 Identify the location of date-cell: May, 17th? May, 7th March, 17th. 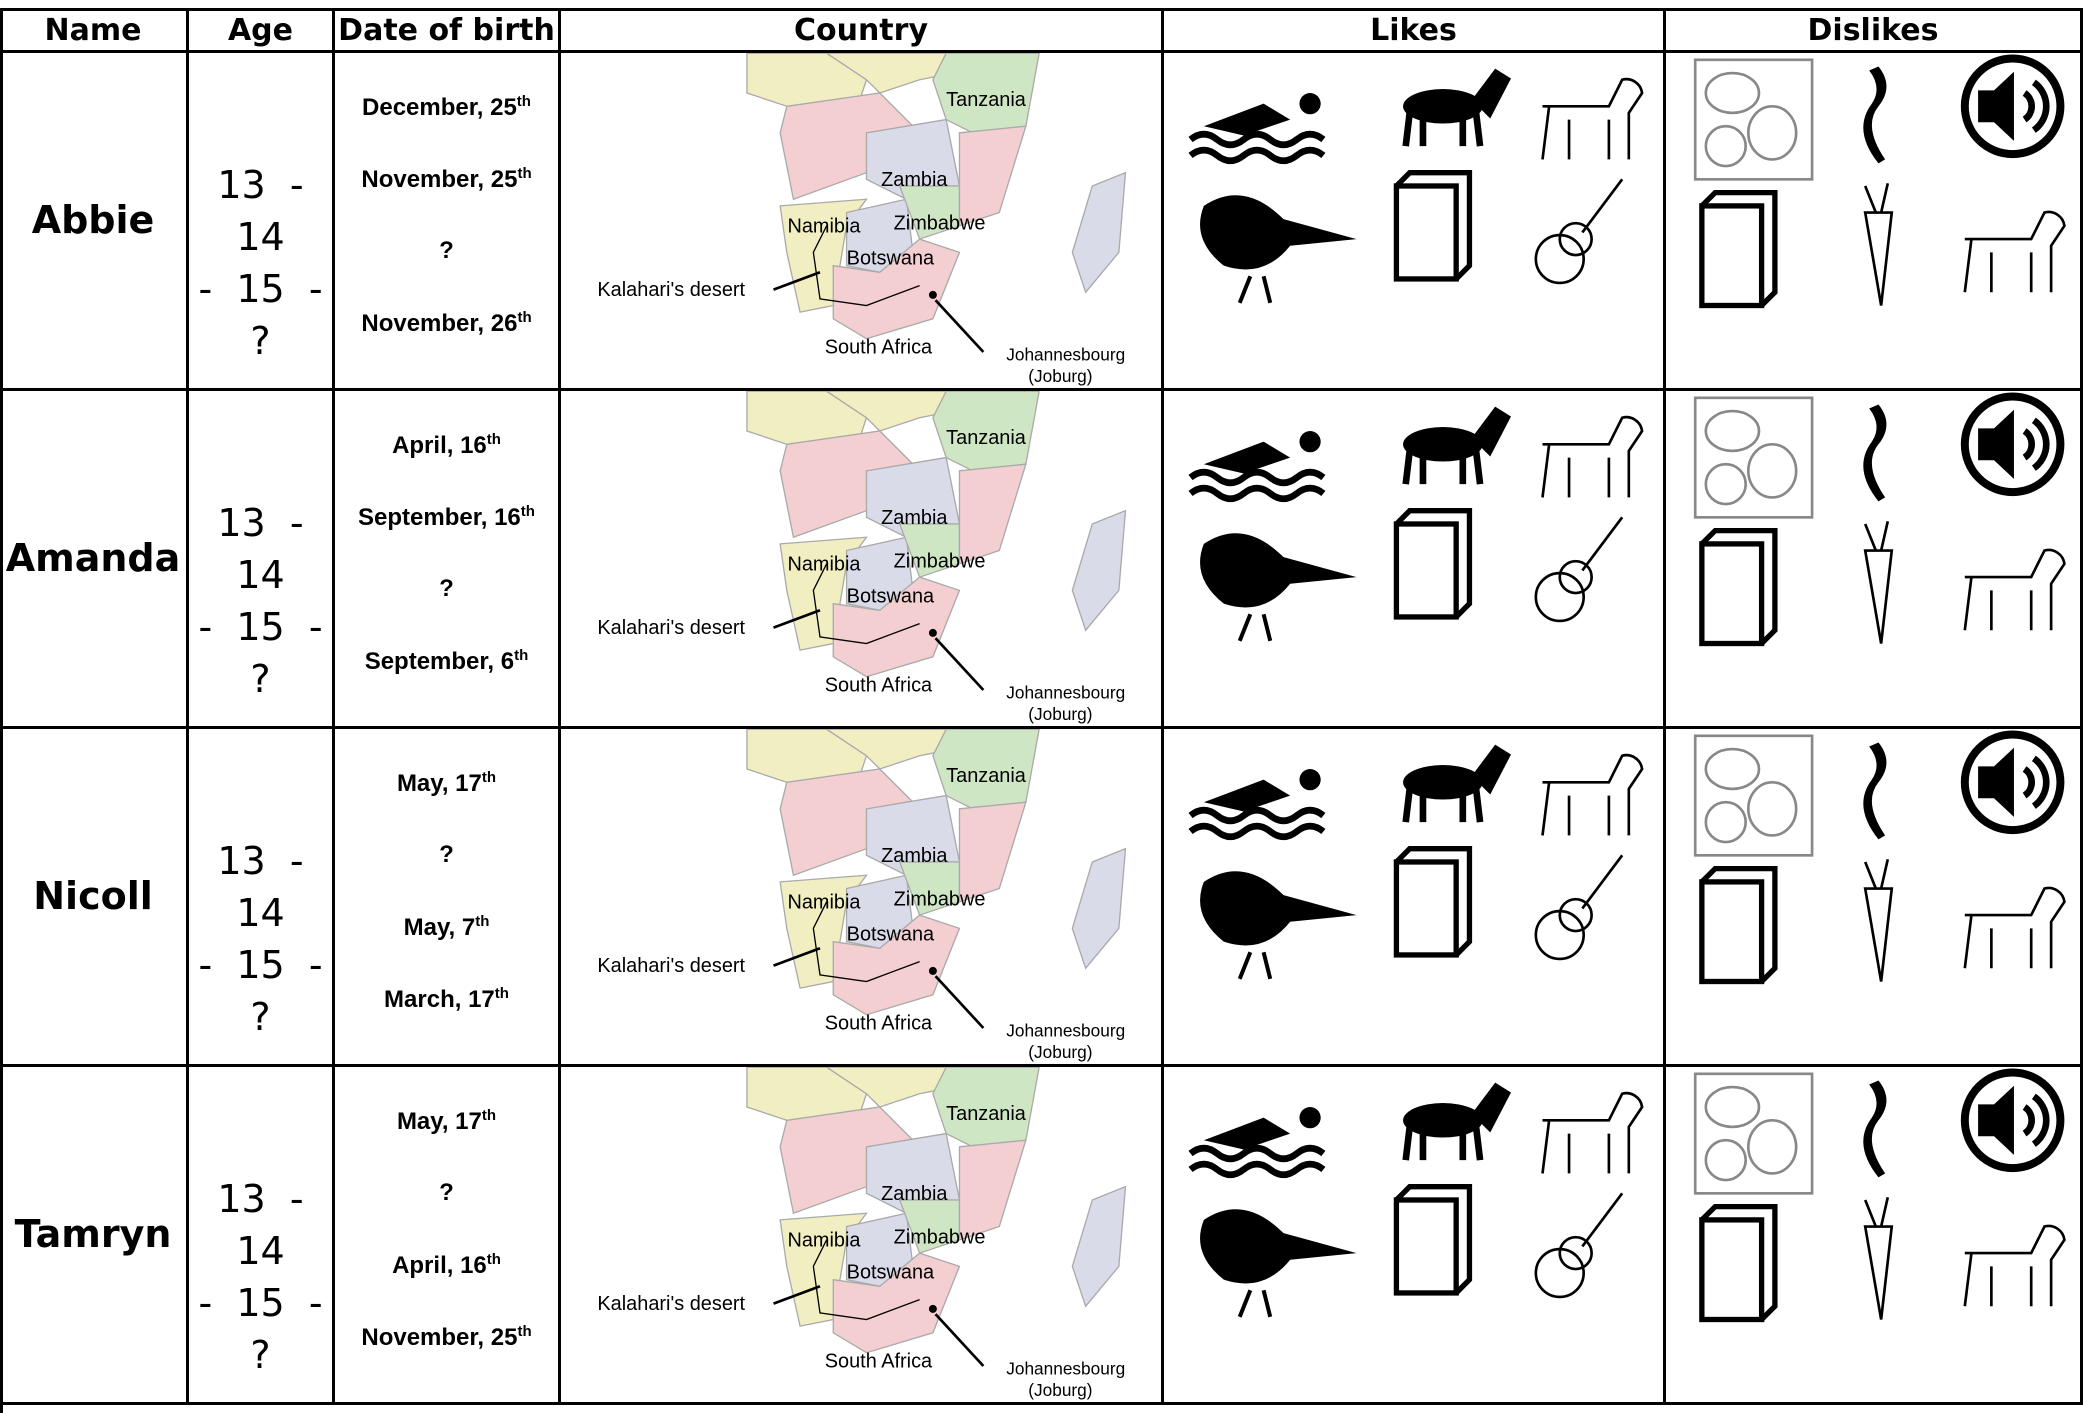
(448, 898).